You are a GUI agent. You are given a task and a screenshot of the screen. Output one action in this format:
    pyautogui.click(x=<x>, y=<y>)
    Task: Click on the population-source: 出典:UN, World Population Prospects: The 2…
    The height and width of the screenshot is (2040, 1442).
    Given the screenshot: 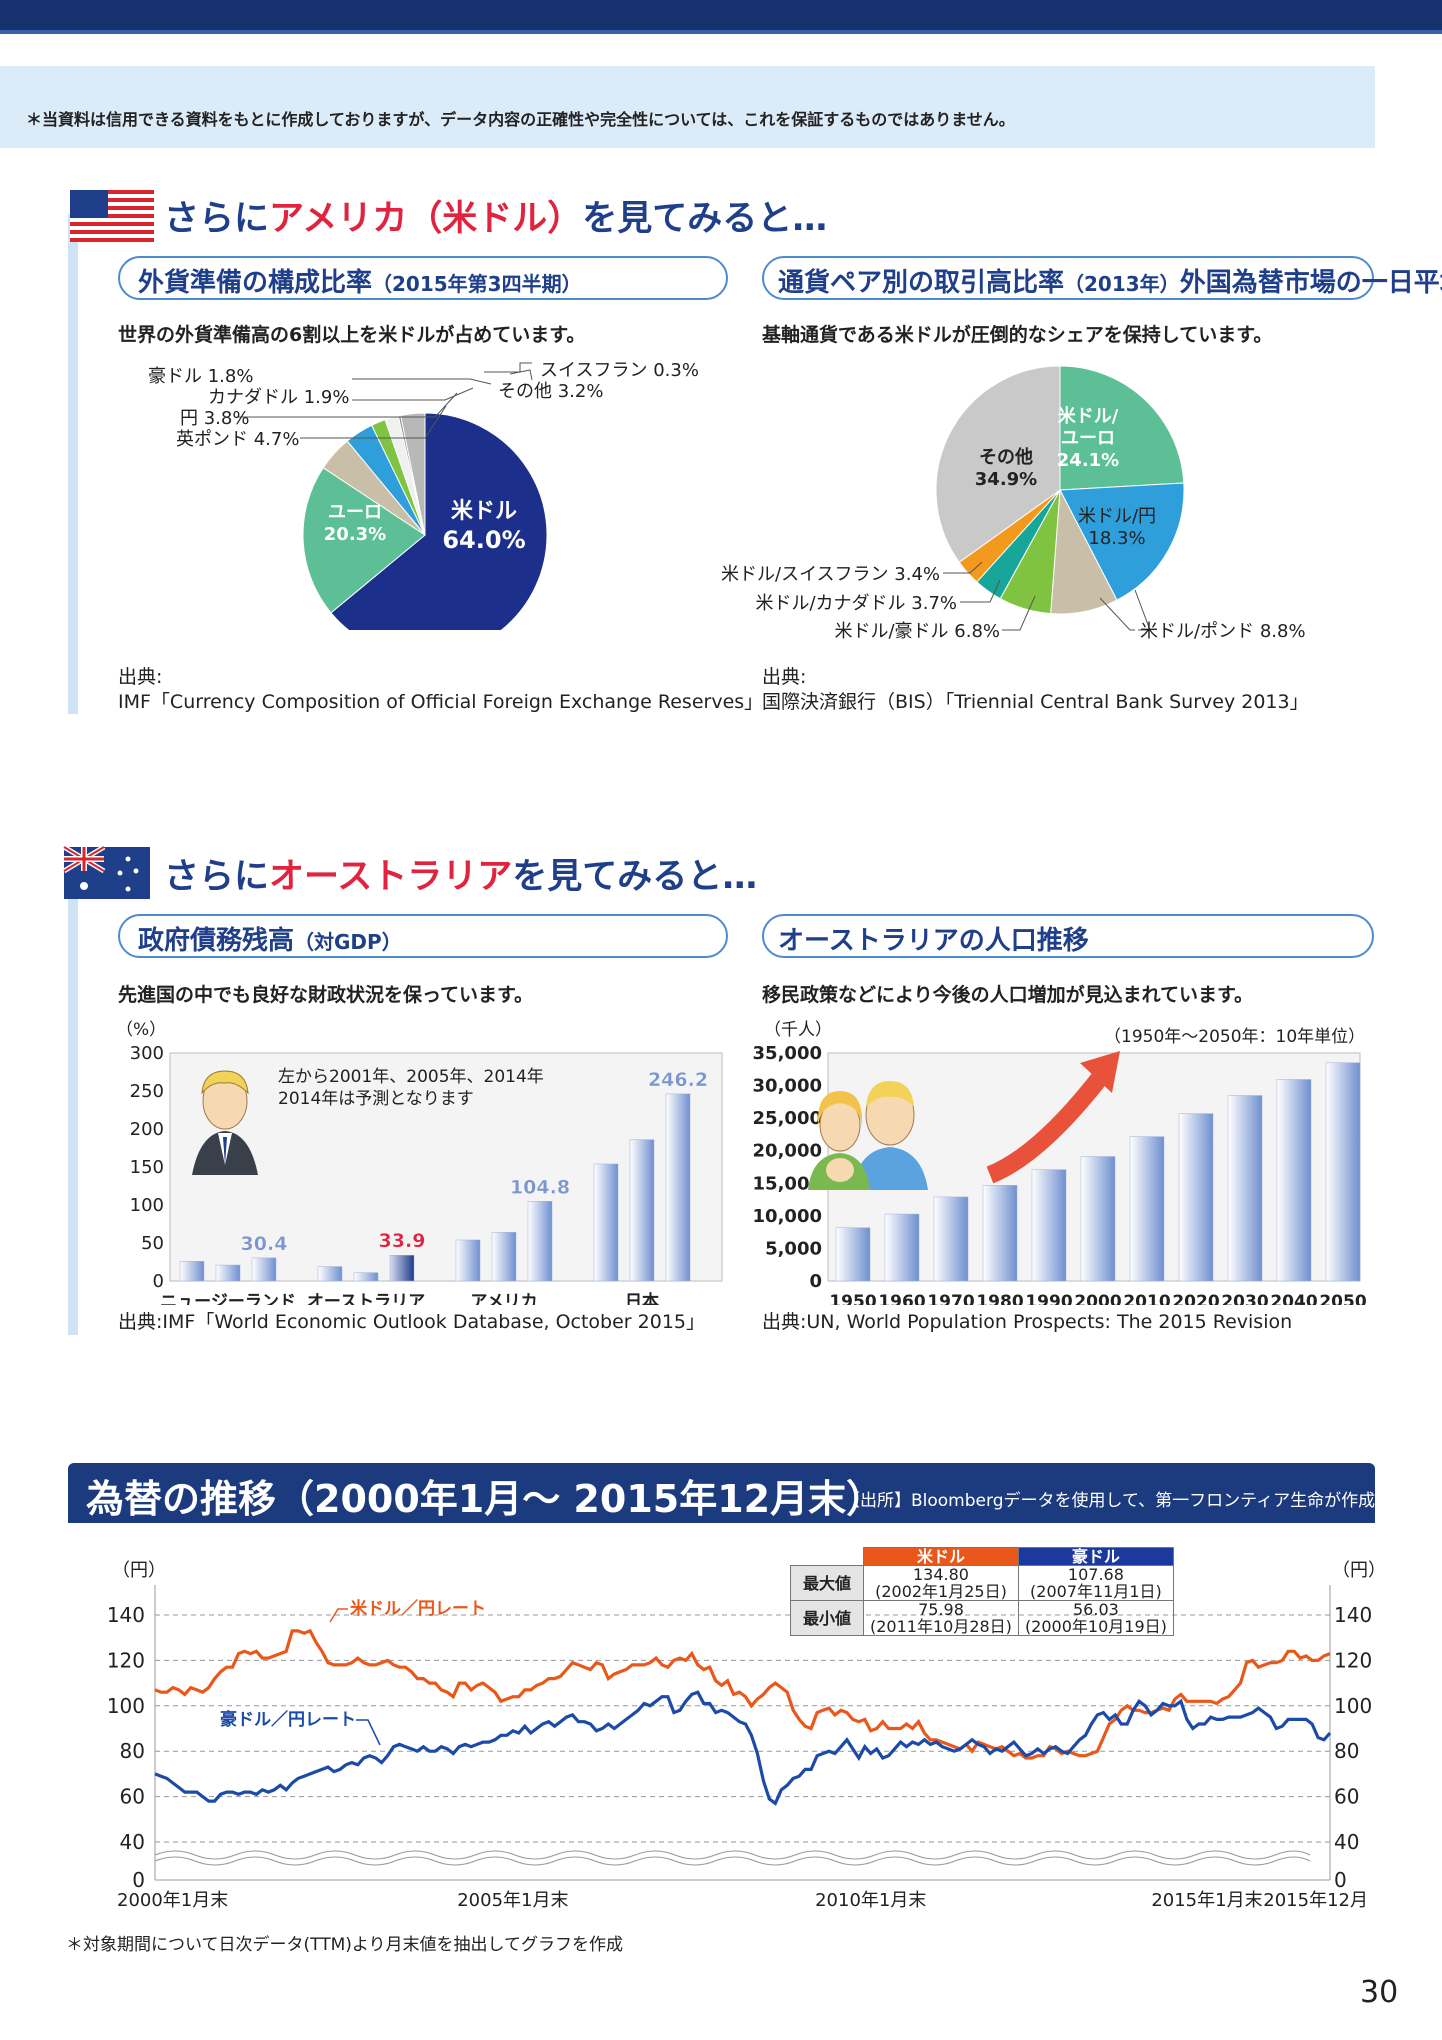 What is the action you would take?
    pyautogui.click(x=1027, y=1322)
    